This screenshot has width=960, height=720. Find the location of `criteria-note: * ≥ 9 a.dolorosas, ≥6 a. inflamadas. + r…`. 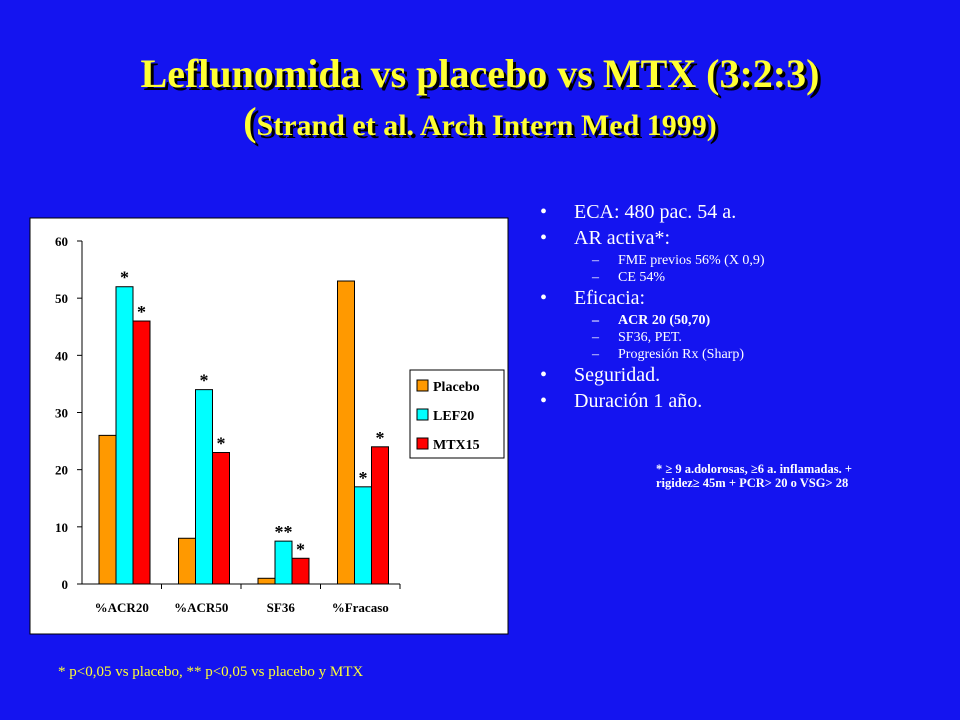

criteria-note: * ≥ 9 a.dolorosas, ≥6 a. inflamadas. + r… is located at coordinates (806, 476).